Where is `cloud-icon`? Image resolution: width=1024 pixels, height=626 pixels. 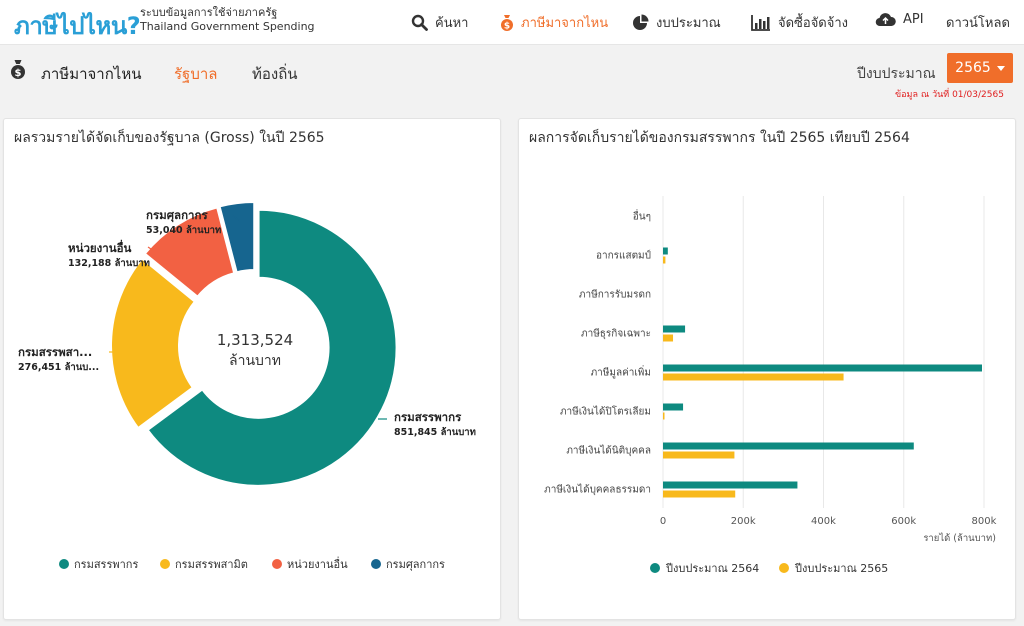
cloud-icon is located at coordinates (885, 20).